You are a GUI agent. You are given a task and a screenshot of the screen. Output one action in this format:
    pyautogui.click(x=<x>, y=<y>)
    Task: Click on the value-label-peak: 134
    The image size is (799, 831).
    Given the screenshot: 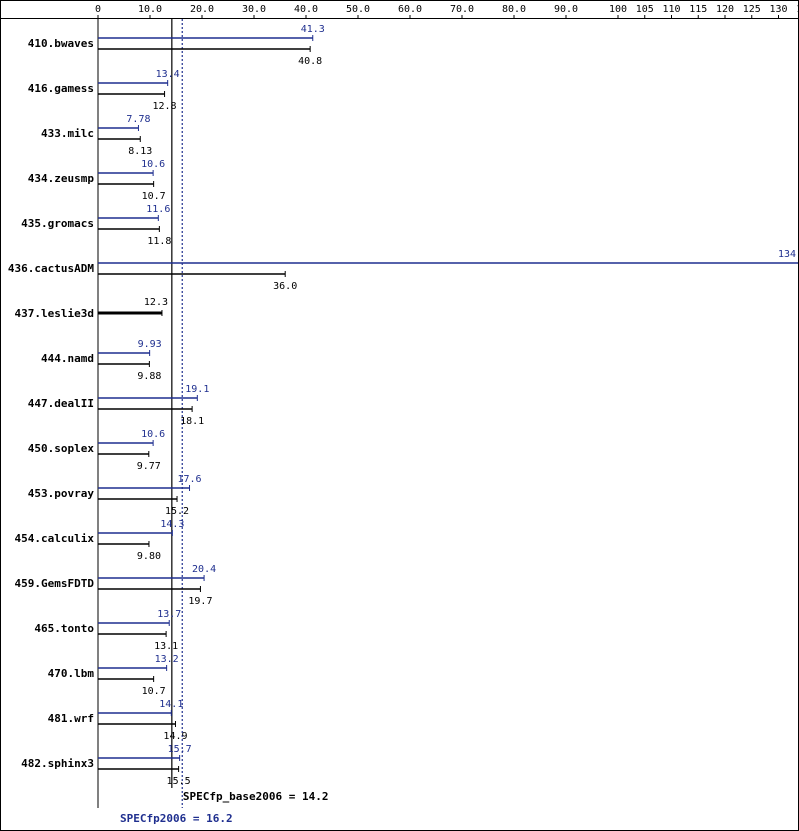 What is the action you would take?
    pyautogui.click(x=787, y=254)
    